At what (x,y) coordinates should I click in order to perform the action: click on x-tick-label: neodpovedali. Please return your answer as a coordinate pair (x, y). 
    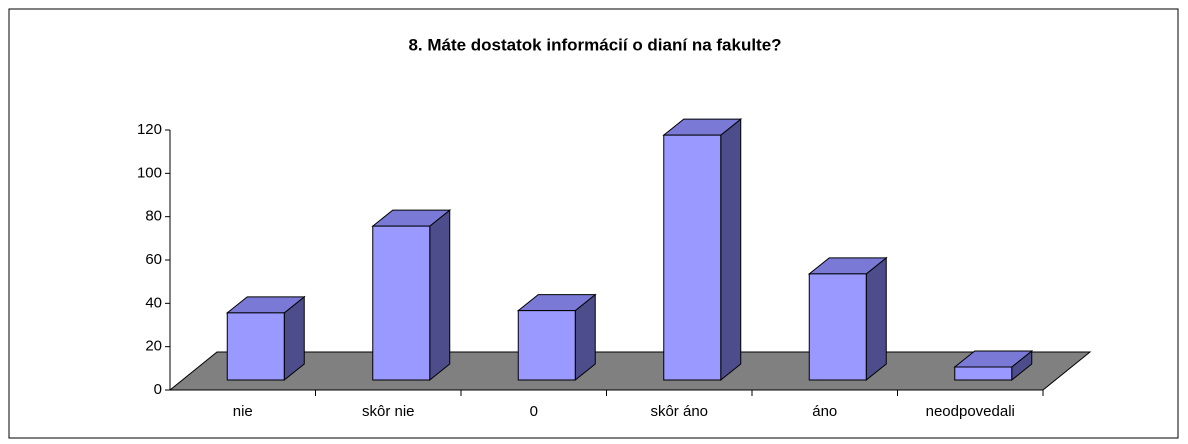
    Looking at the image, I should click on (970, 411).